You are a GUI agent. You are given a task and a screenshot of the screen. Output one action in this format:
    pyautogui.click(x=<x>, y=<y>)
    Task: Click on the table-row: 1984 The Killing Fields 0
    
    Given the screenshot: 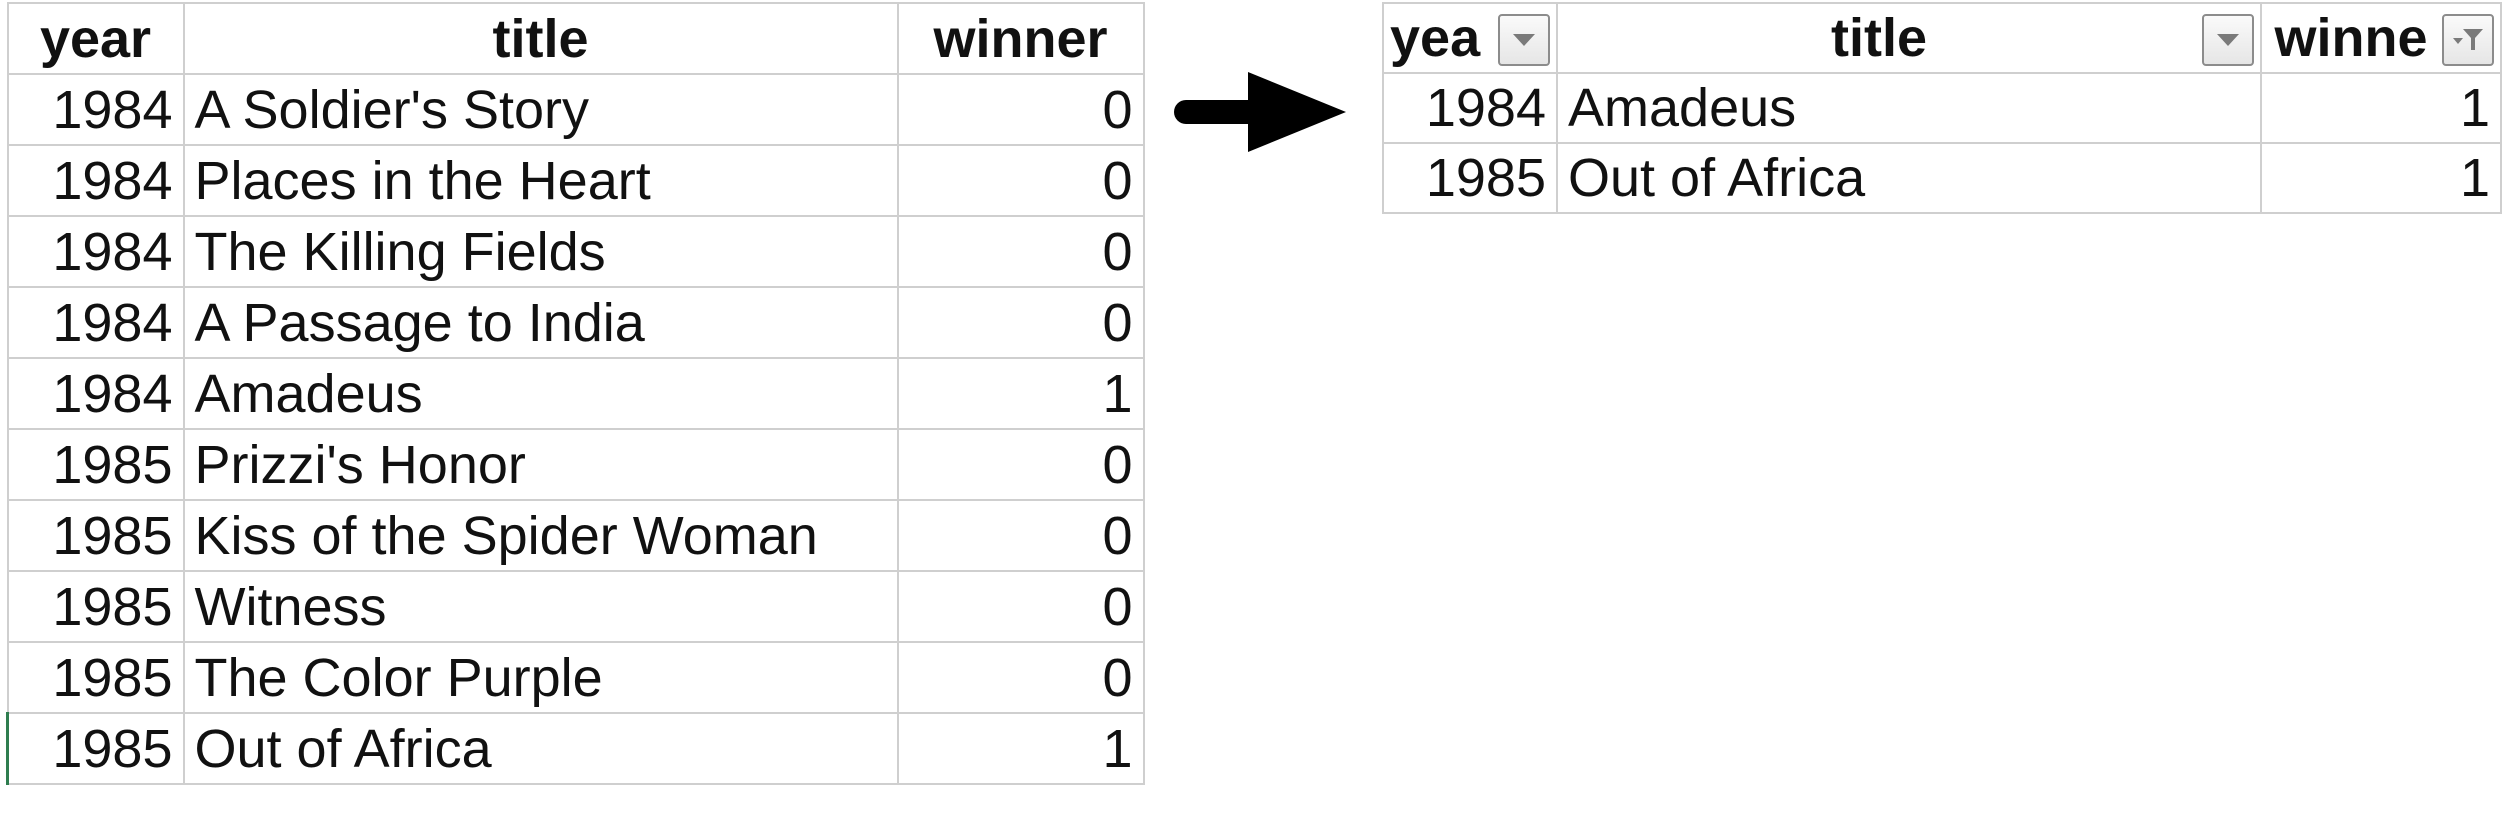 What is the action you would take?
    pyautogui.click(x=575, y=251)
    